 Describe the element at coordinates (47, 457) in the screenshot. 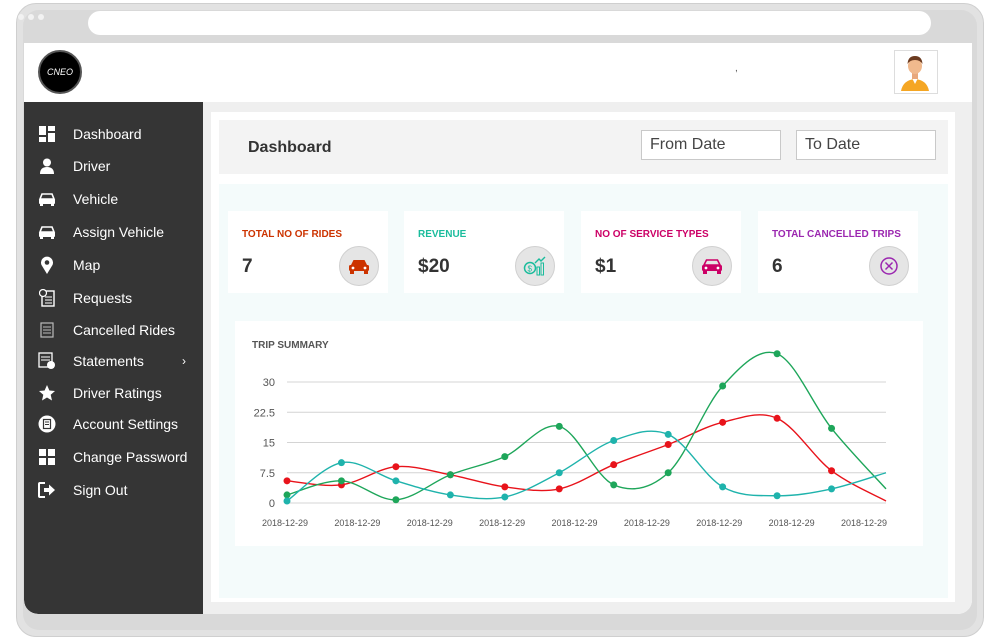

I see `grid-icon` at that location.